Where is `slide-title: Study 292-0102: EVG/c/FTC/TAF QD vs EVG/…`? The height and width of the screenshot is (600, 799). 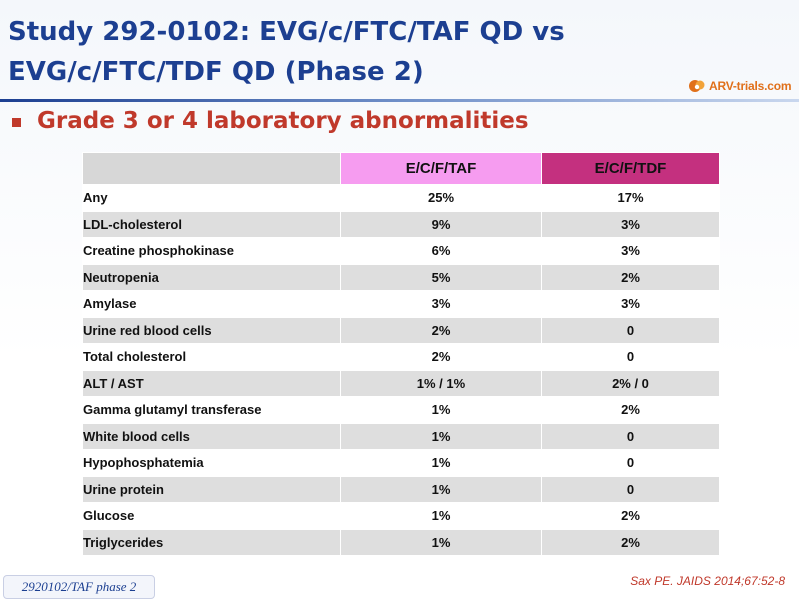 slide-title: Study 292-0102: EVG/c/FTC/TAF QD vs EVG/… is located at coordinates (328, 52).